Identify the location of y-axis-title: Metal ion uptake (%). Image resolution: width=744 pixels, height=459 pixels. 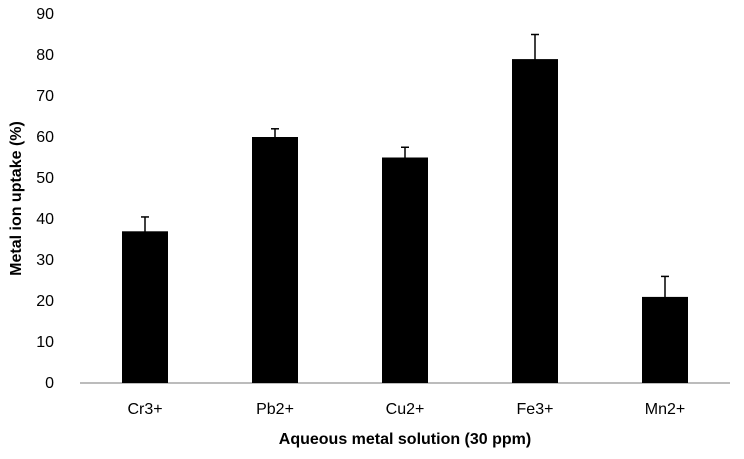
(16, 198).